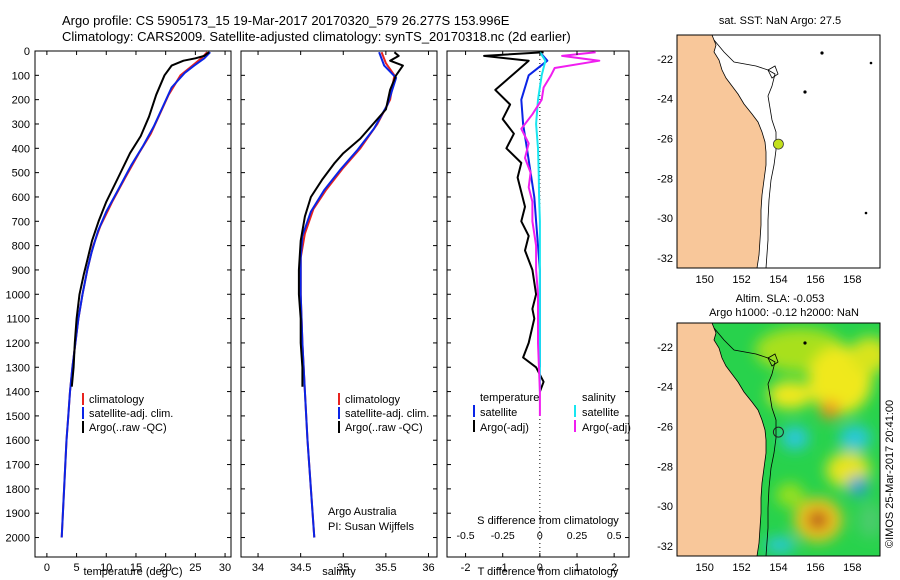  I want to click on map-sla, so click(778, 439).